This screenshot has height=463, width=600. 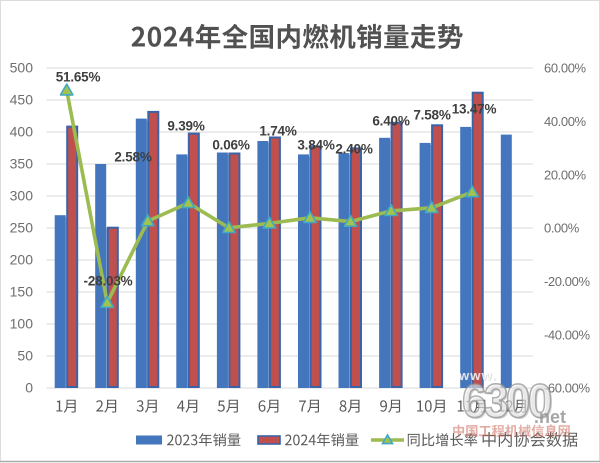 I want to click on svg-text: 40.00%, so click(x=565, y=121).